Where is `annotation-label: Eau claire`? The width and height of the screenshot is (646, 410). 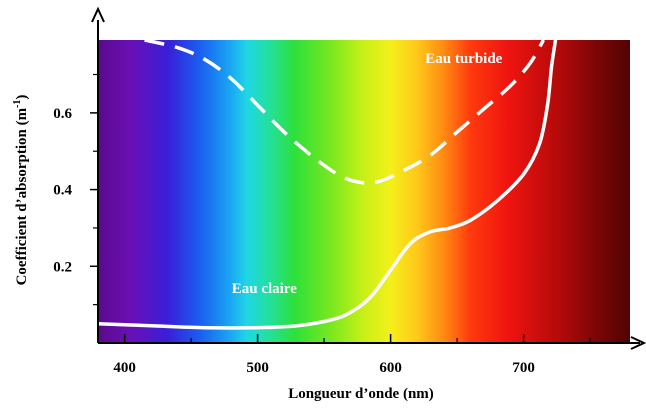
annotation-label: Eau claire is located at coordinates (264, 289).